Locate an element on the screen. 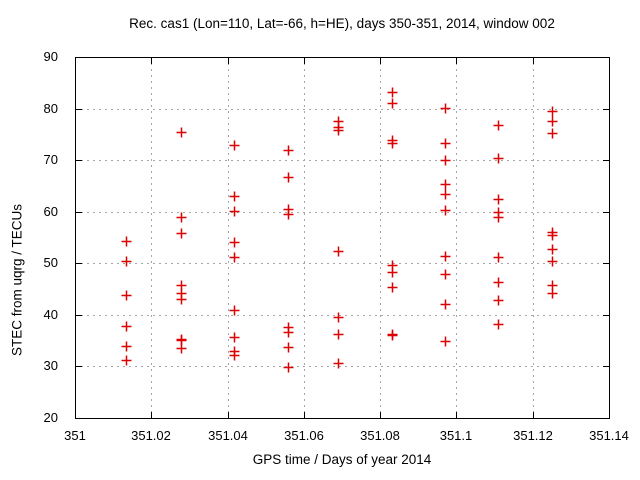 The height and width of the screenshot is (480, 640). y-tick-label: 40 is located at coordinates (50, 314).